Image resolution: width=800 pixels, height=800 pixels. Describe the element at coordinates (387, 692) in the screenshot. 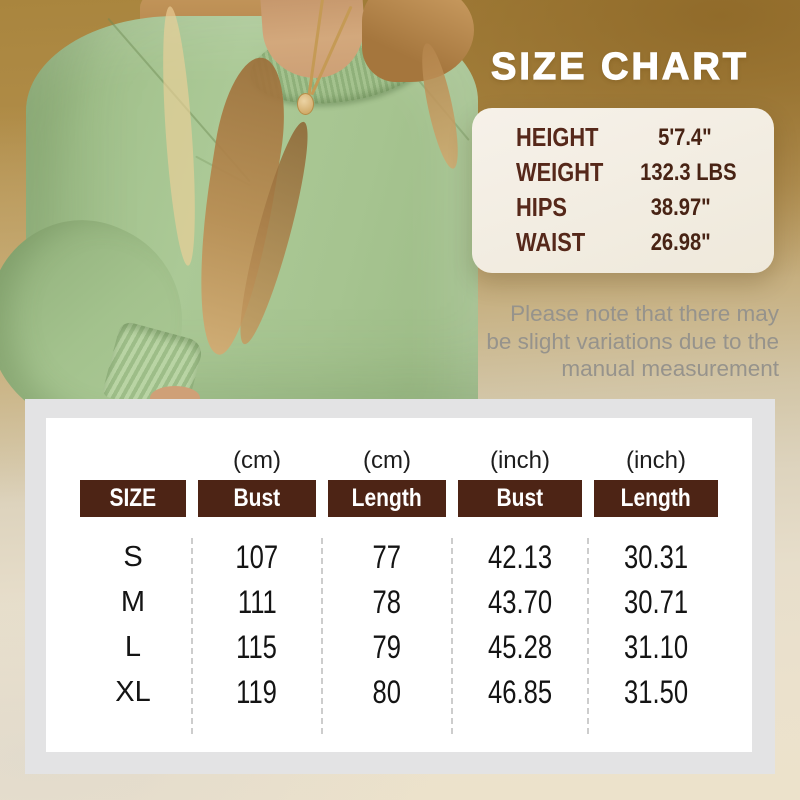

I see `value-cell: 80` at that location.